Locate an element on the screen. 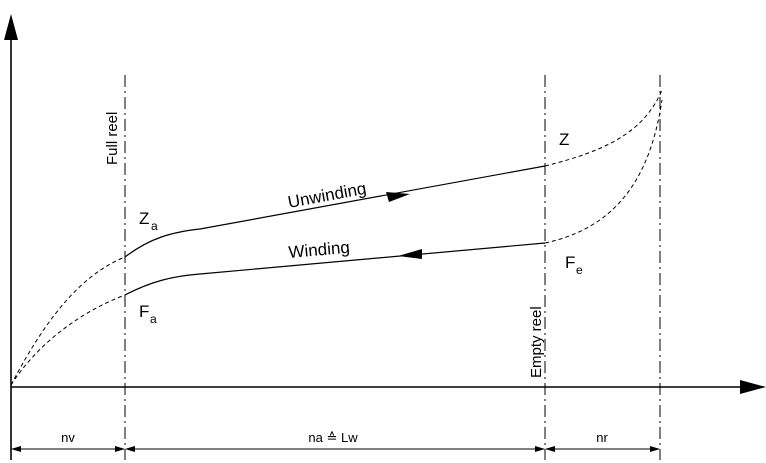 Image resolution: width=766 pixels, height=463 pixels. dim-na-label: na ≙ Lw is located at coordinates (333, 437).